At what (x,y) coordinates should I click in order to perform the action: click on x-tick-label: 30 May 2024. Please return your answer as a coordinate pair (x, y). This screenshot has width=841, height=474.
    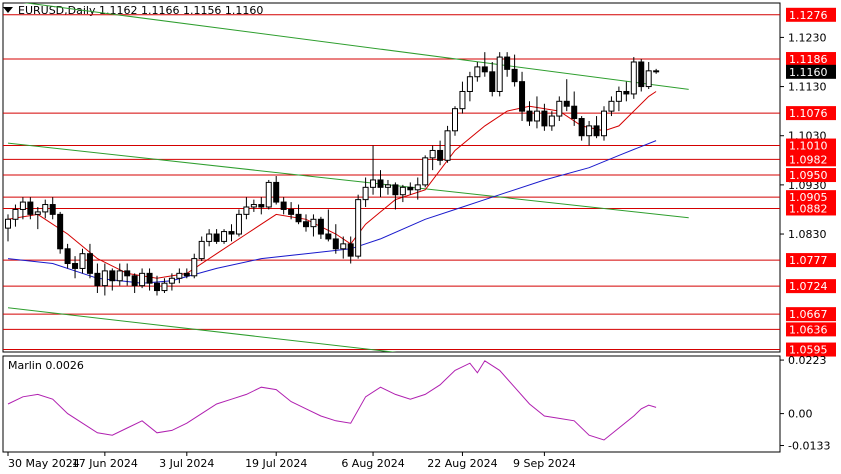
    Looking at the image, I should click on (44, 463).